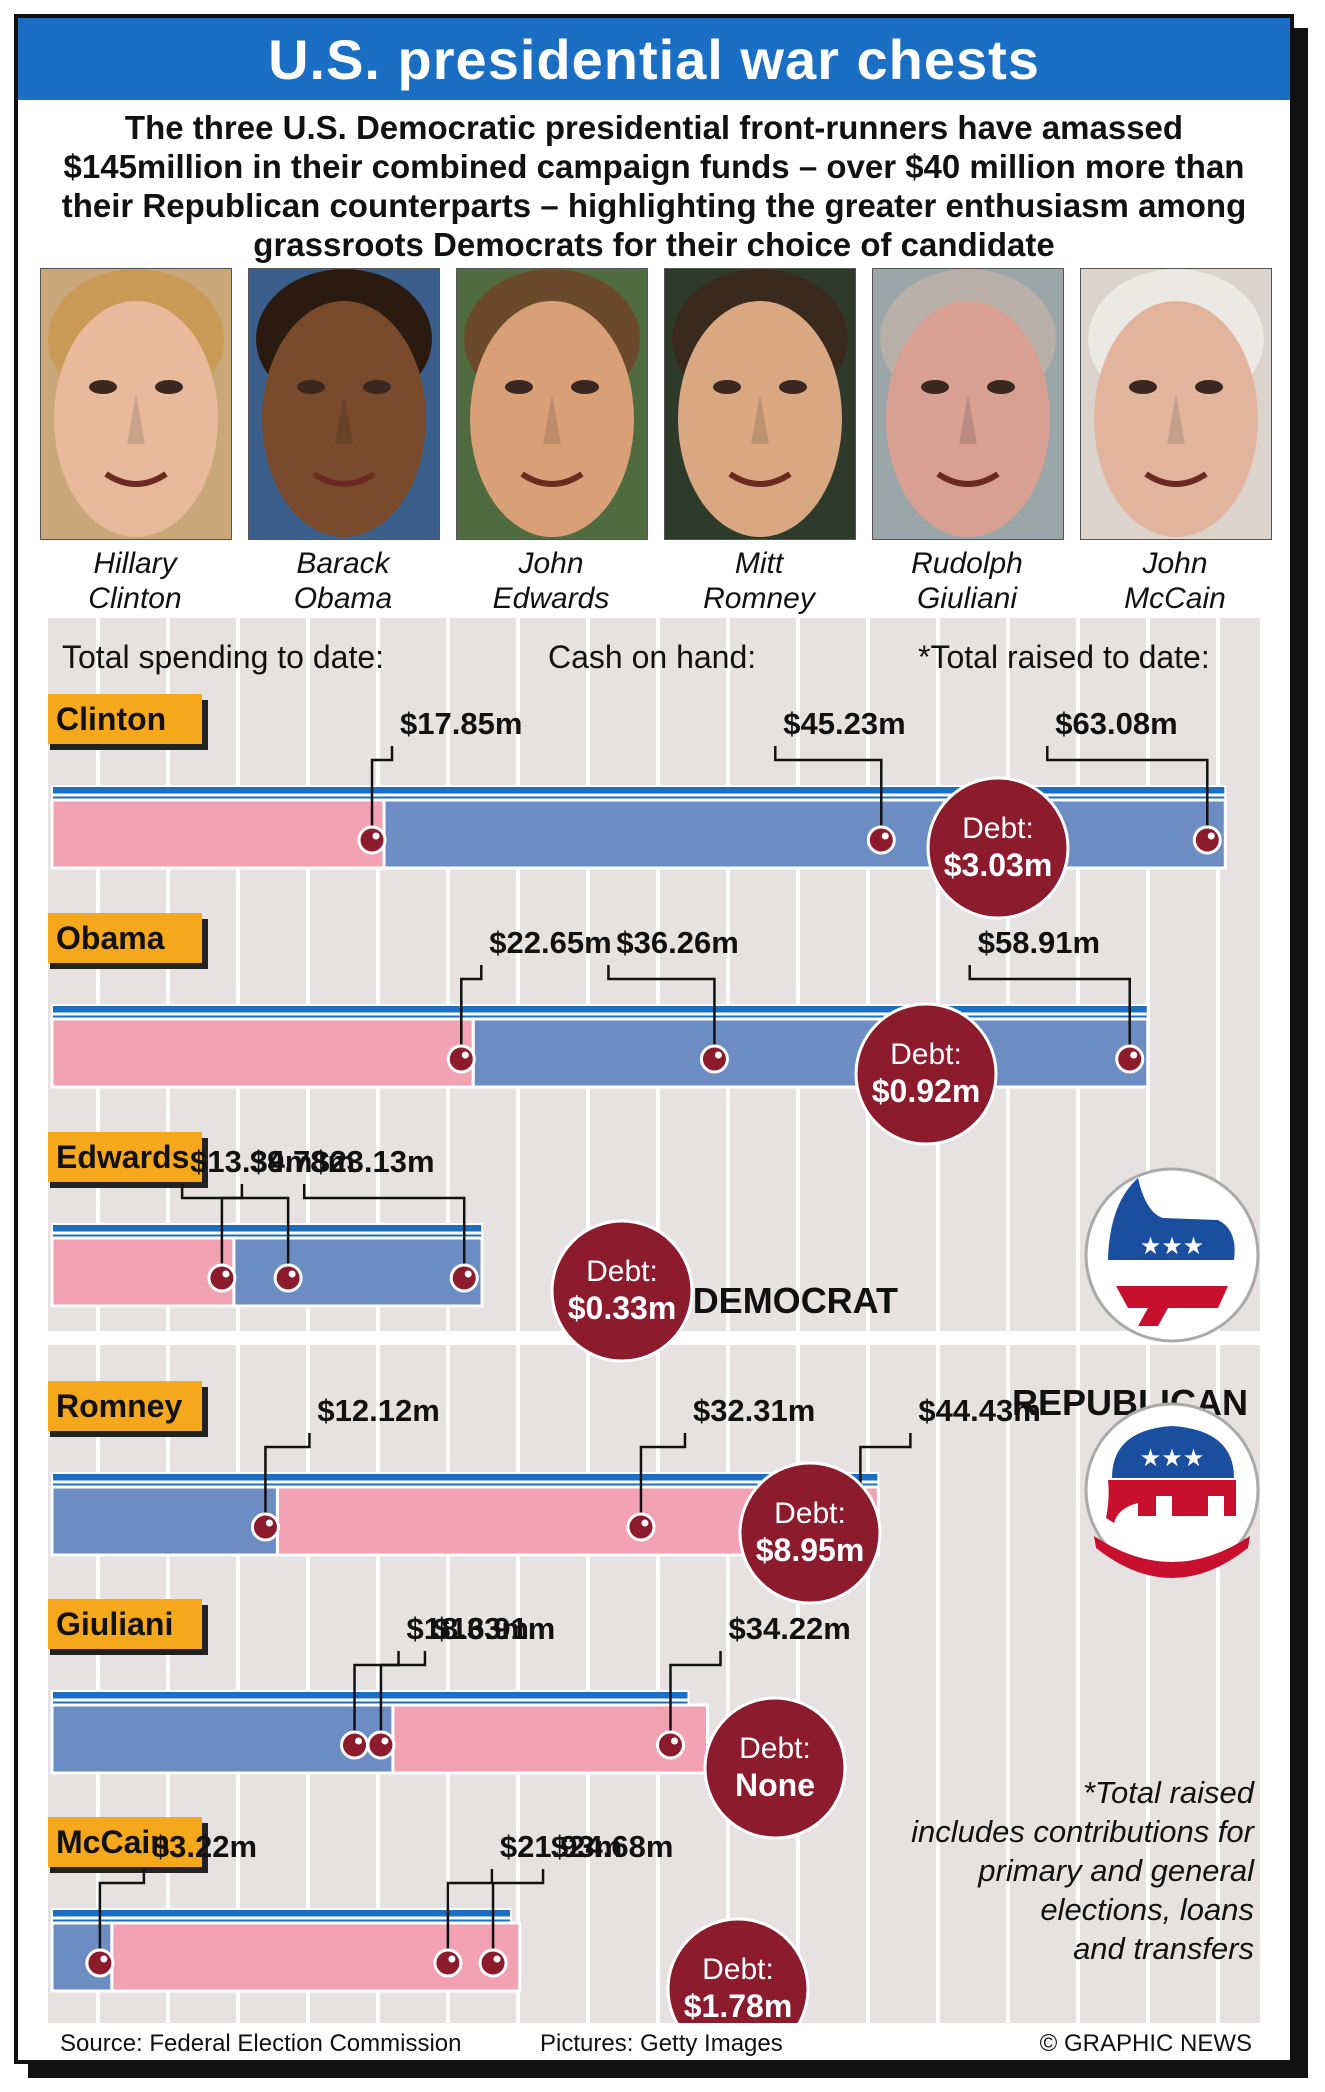  What do you see at coordinates (677, 942) in the screenshot?
I see `value-label: $36.26m` at bounding box center [677, 942].